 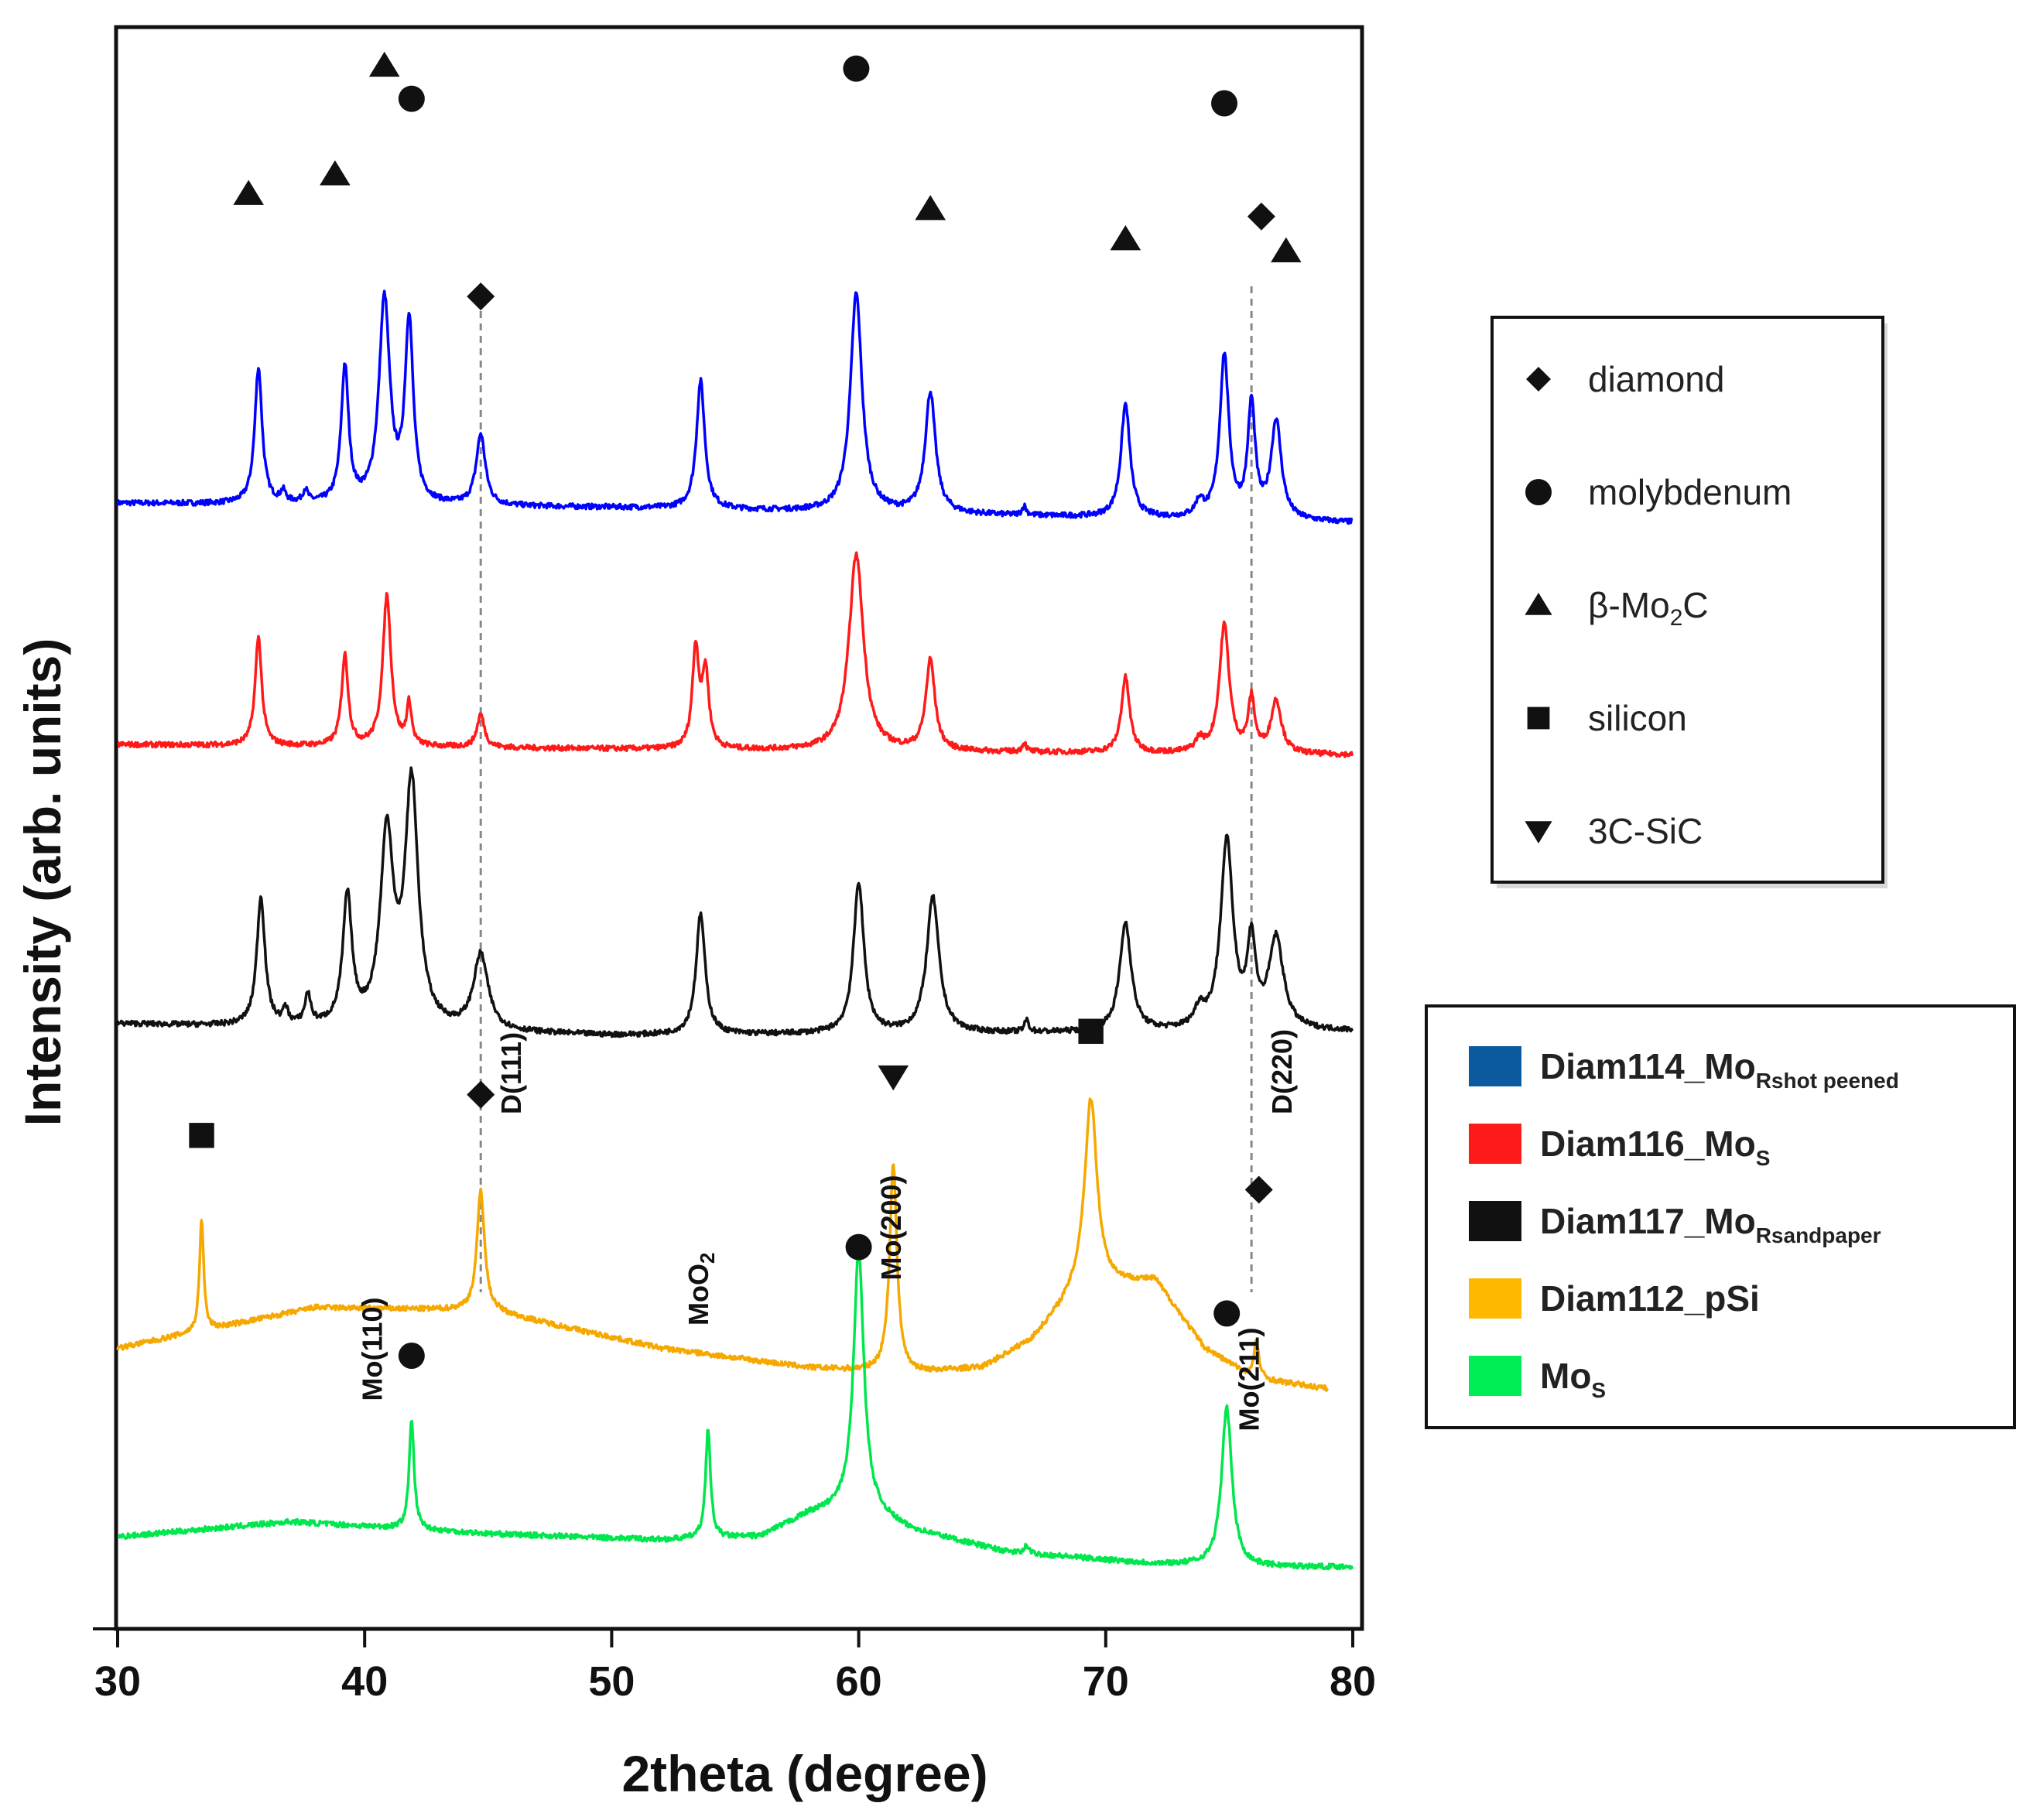 I want to click on peak-annotation: MoO2, so click(x=701, y=1290).